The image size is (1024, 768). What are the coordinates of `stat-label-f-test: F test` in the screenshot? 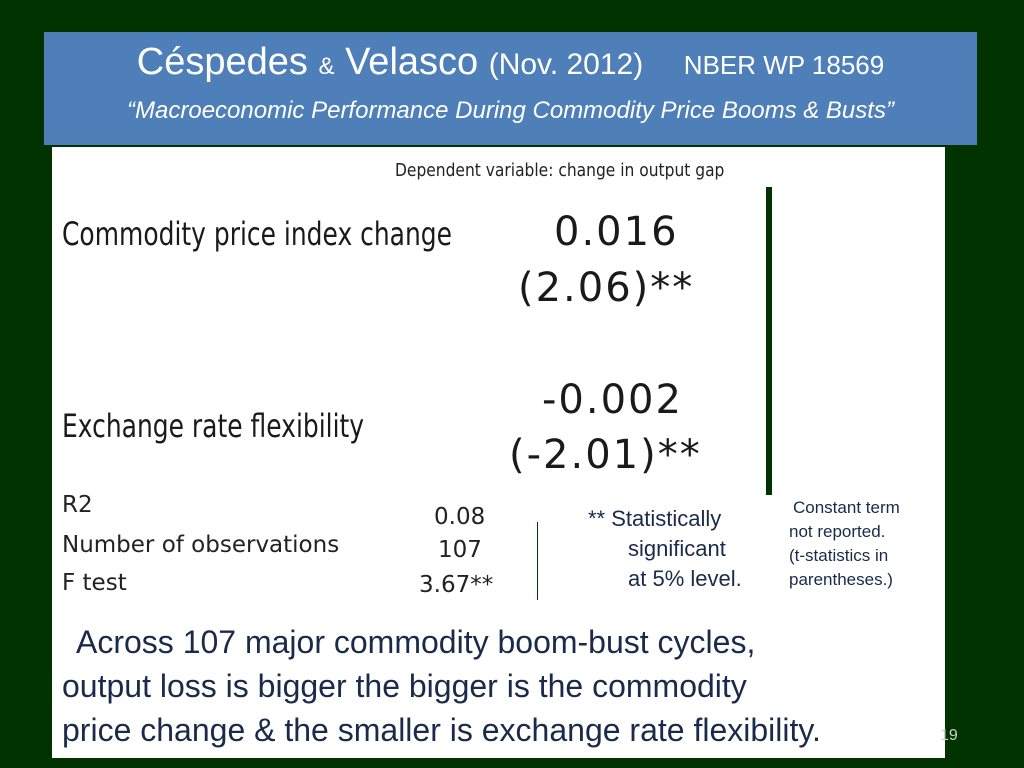 It's located at (94, 583).